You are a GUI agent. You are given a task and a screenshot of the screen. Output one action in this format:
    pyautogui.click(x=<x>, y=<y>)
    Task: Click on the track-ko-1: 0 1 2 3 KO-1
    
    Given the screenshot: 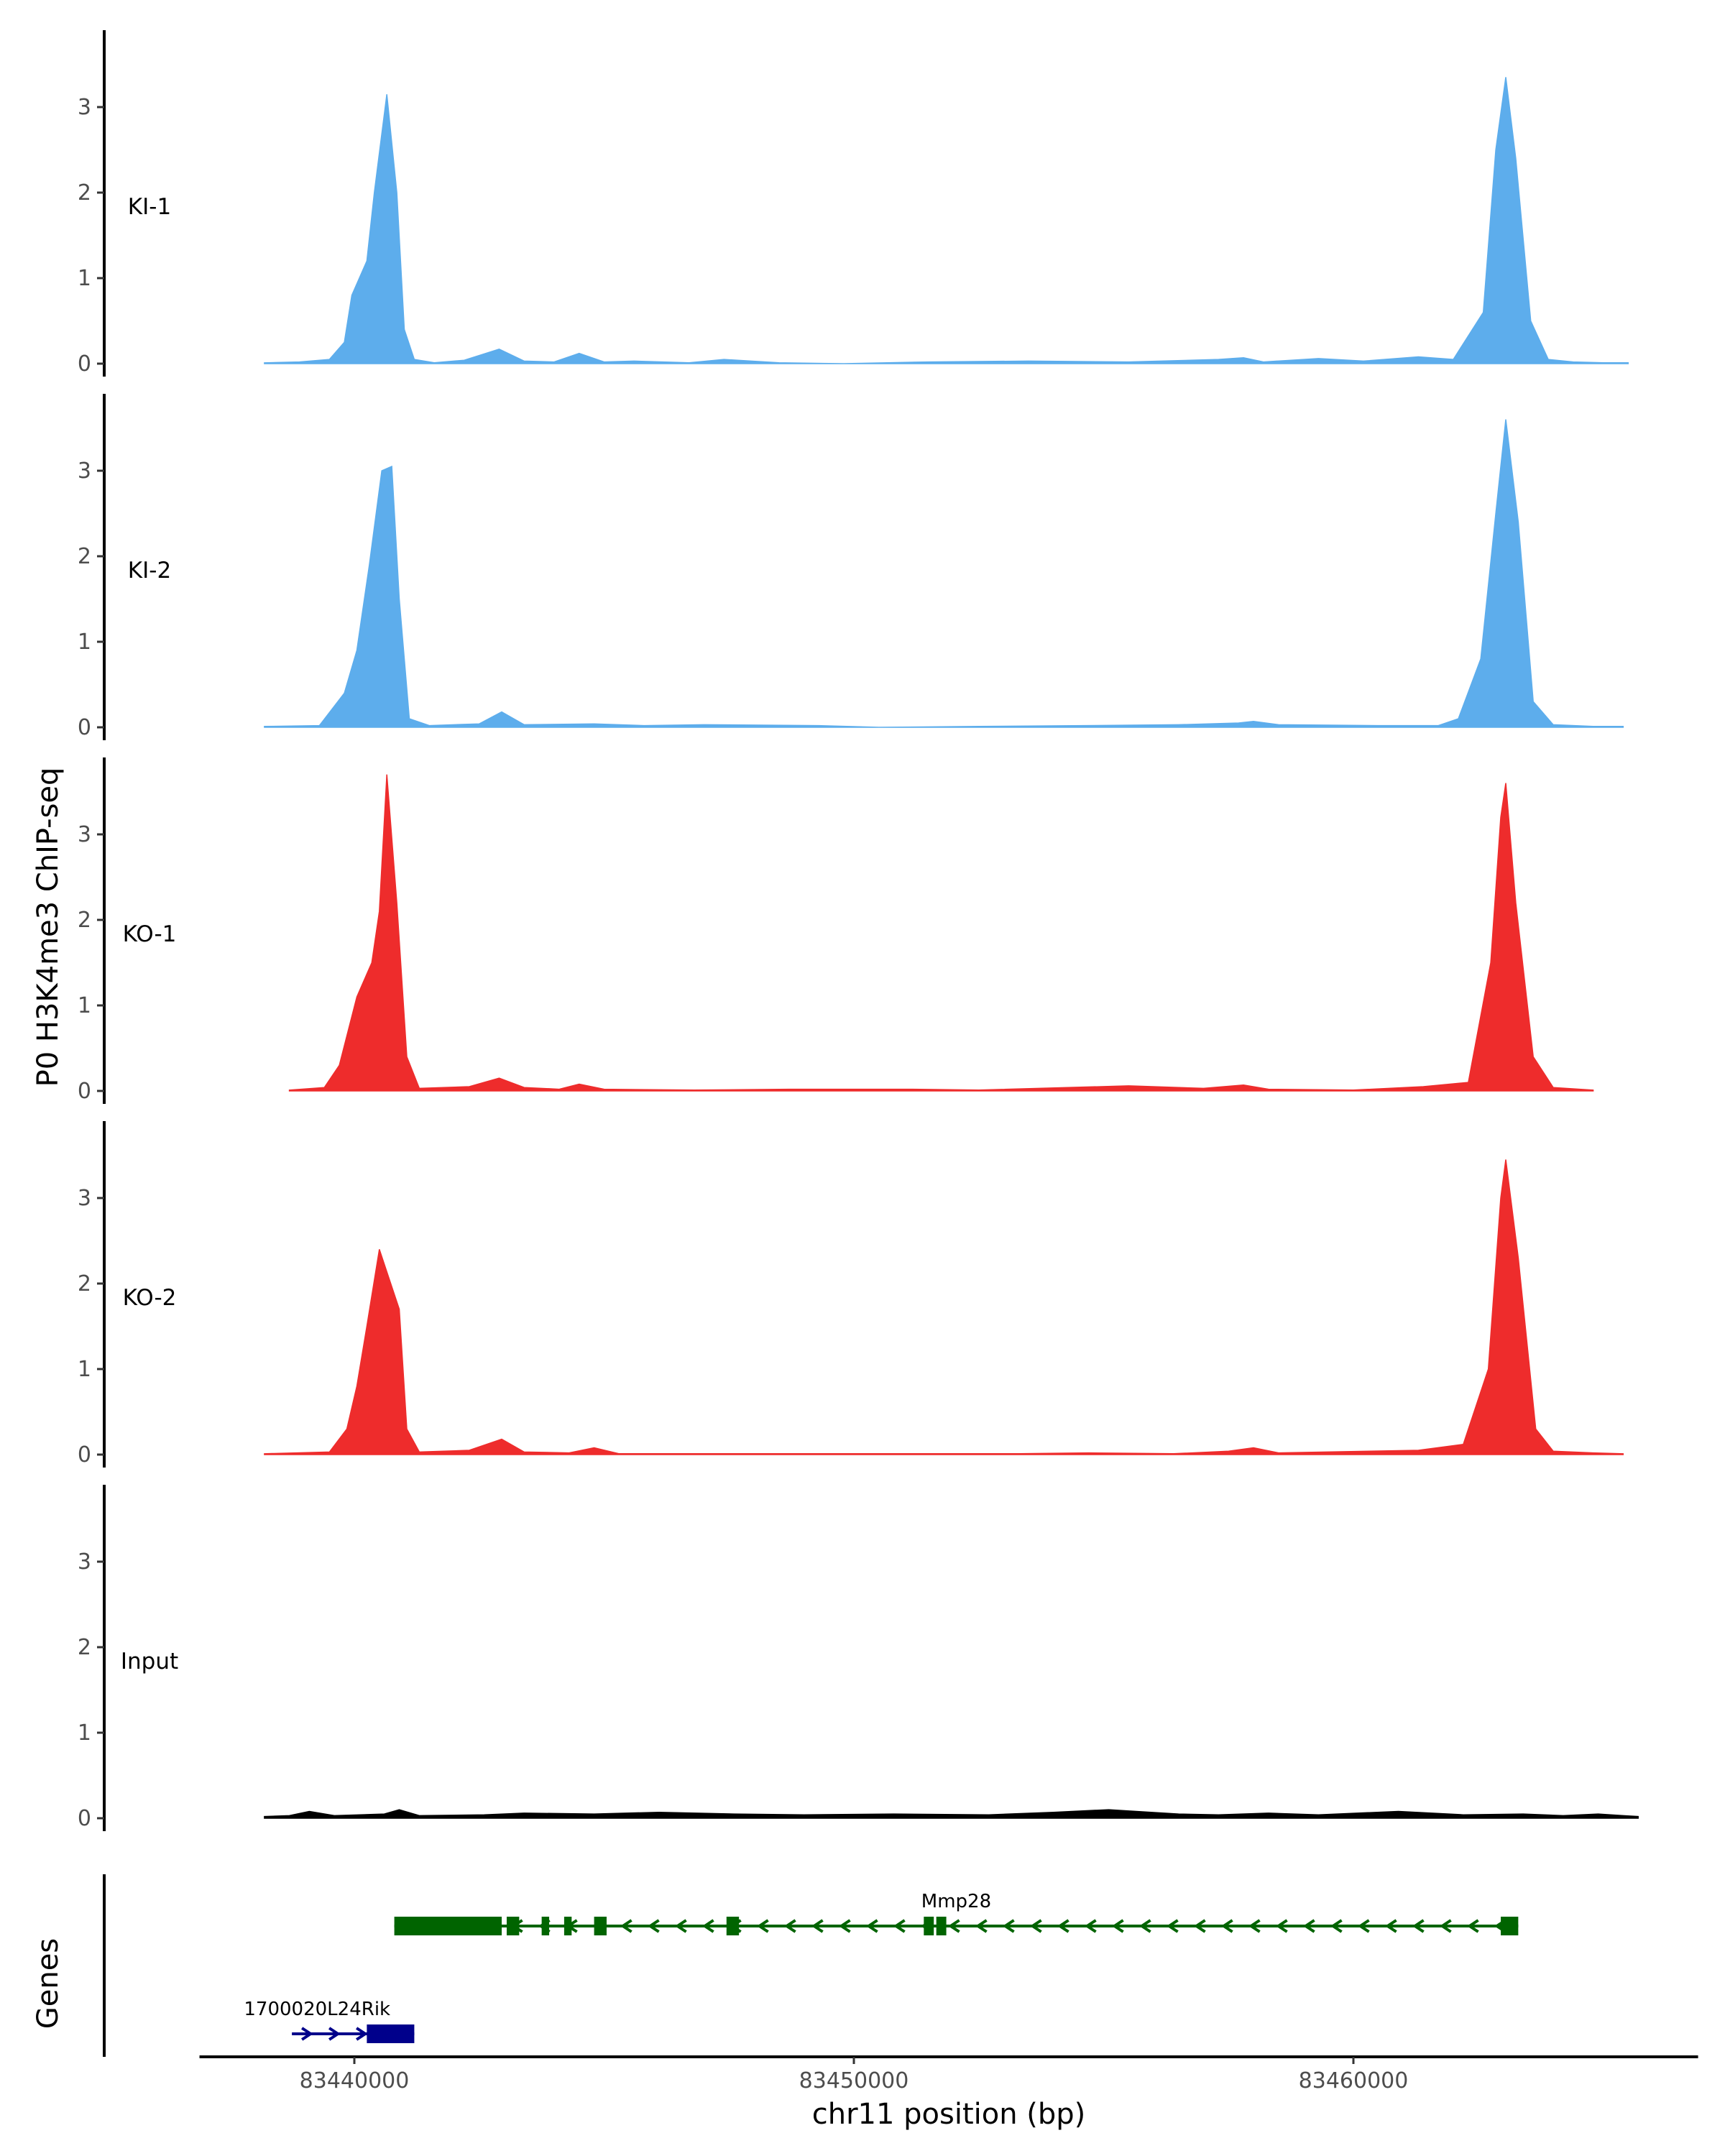 What is the action you would take?
    pyautogui.click(x=836, y=931)
    